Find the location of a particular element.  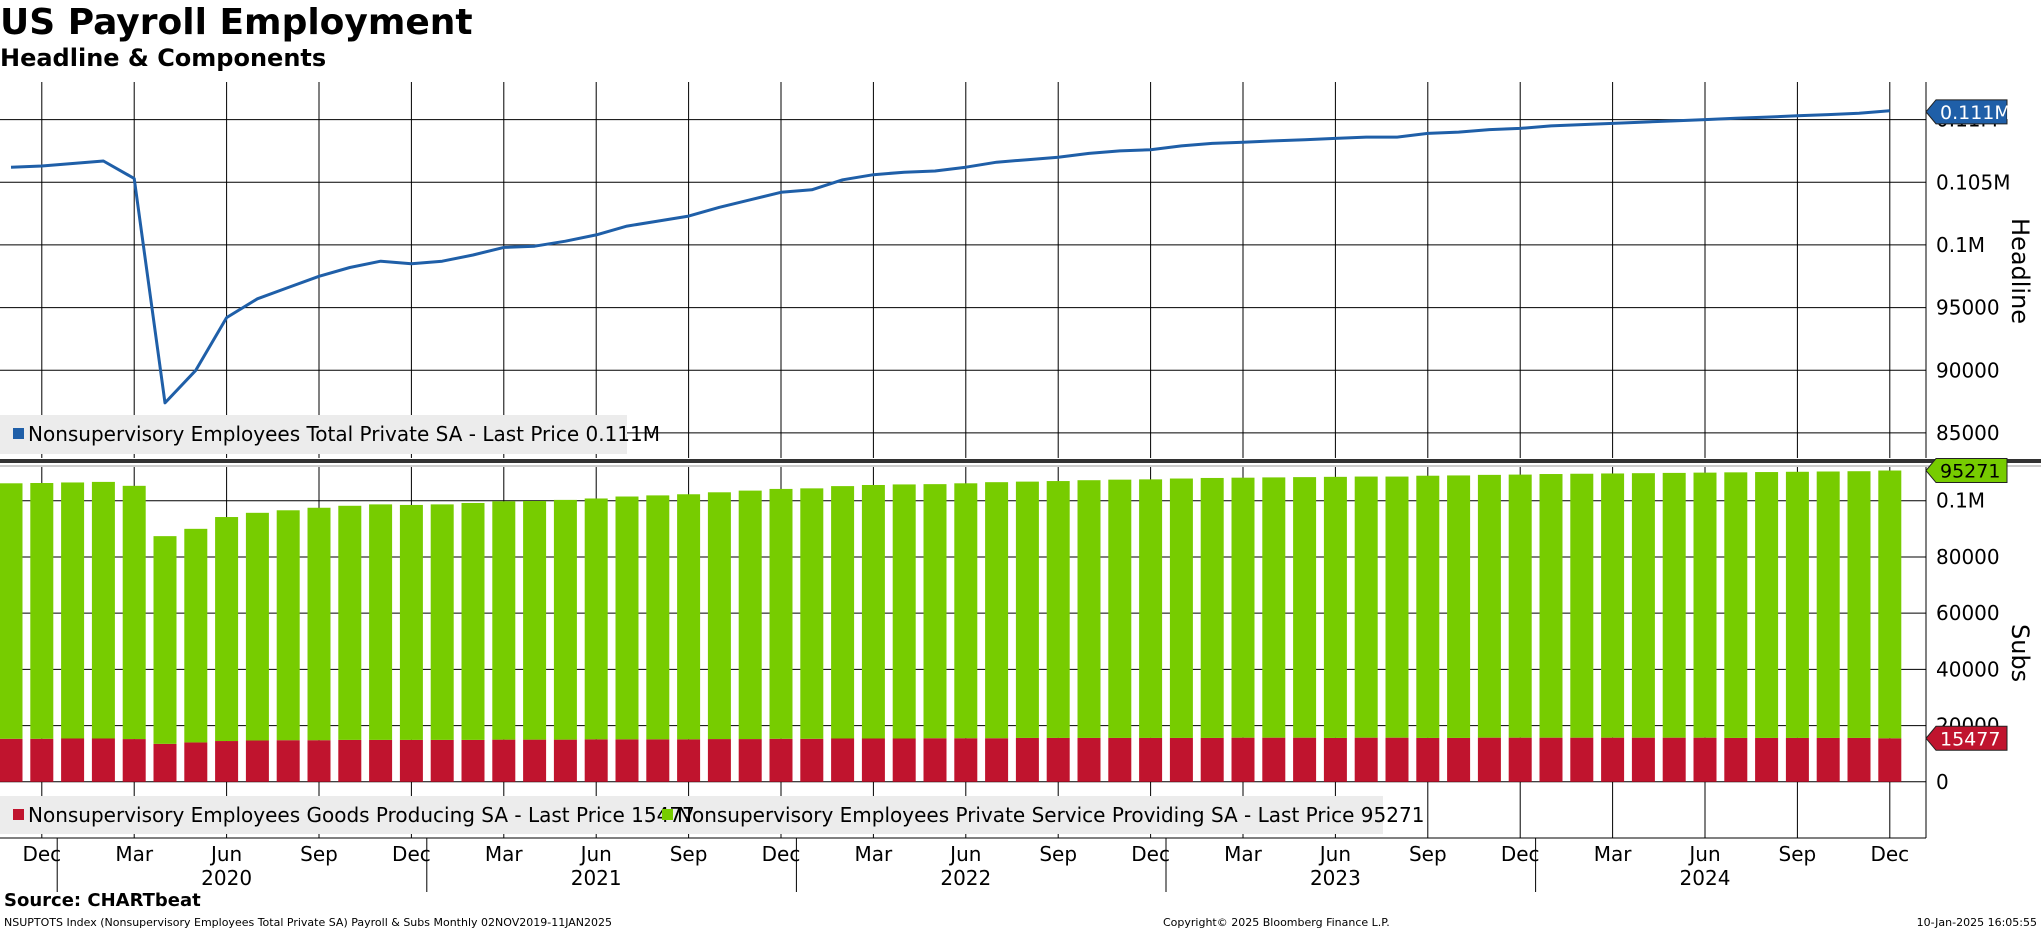

legend-box-bottom is located at coordinates (691, 815).